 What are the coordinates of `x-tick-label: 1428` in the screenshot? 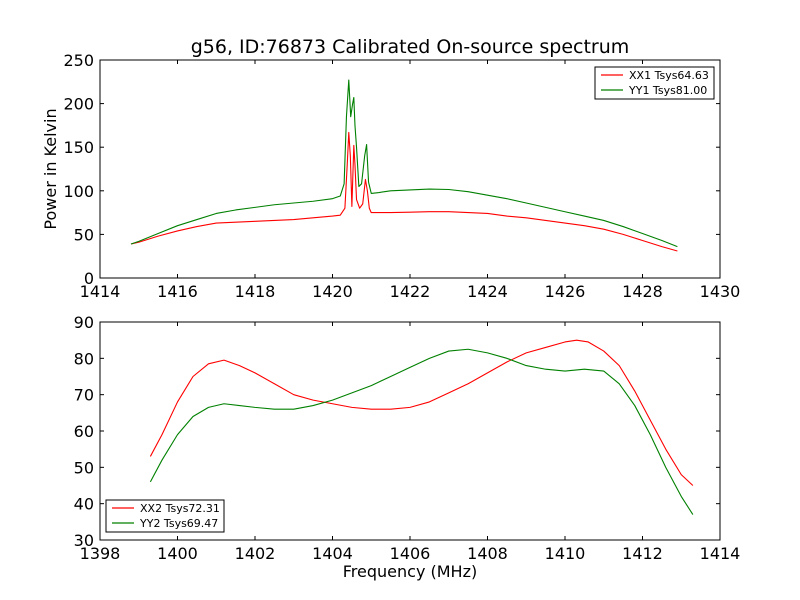 It's located at (642, 291).